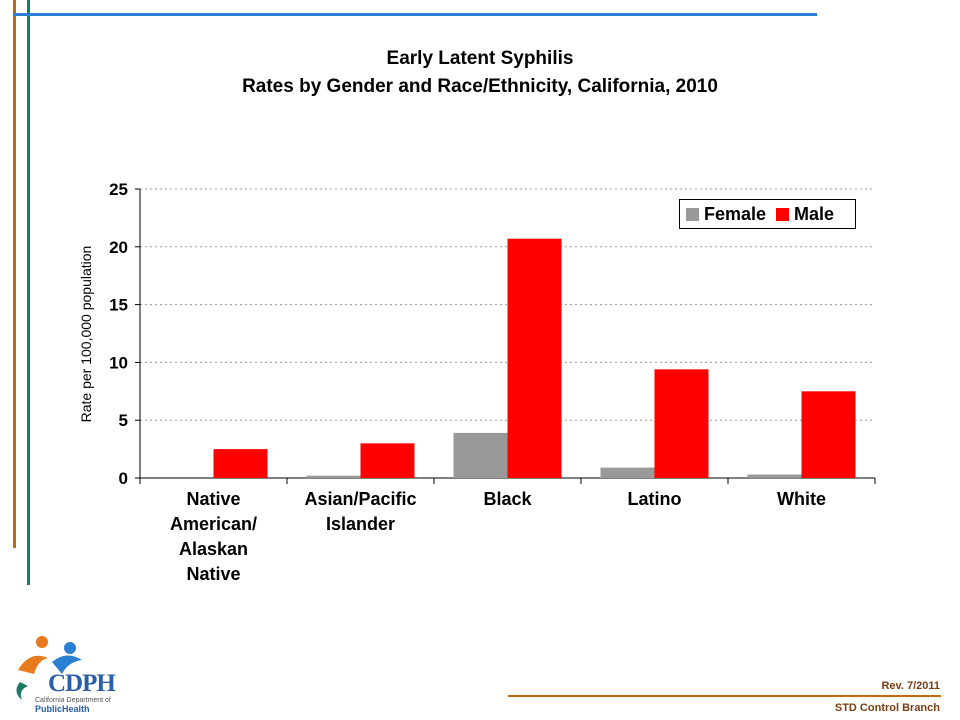 This screenshot has height=720, width=960. Describe the element at coordinates (123, 420) in the screenshot. I see `y-tick-label: 5` at that location.